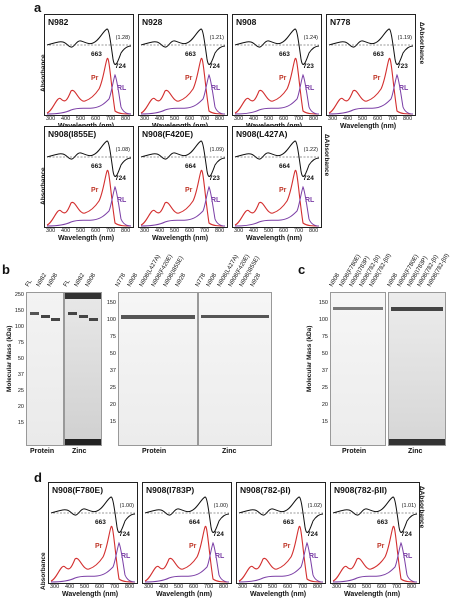 This screenshot has height=604, width=474. I want to click on spectrum-title: N982, so click(58, 22).